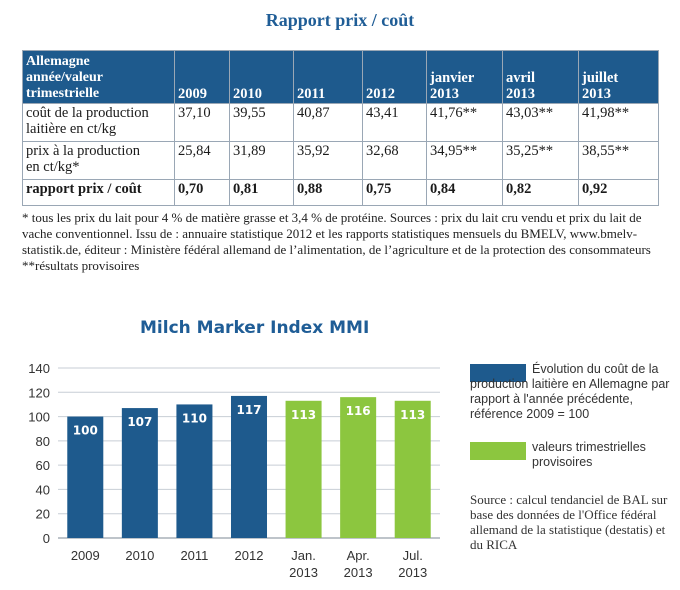 The width and height of the screenshot is (680, 590). Describe the element at coordinates (43, 465) in the screenshot. I see `y-tick-label: 60` at that location.